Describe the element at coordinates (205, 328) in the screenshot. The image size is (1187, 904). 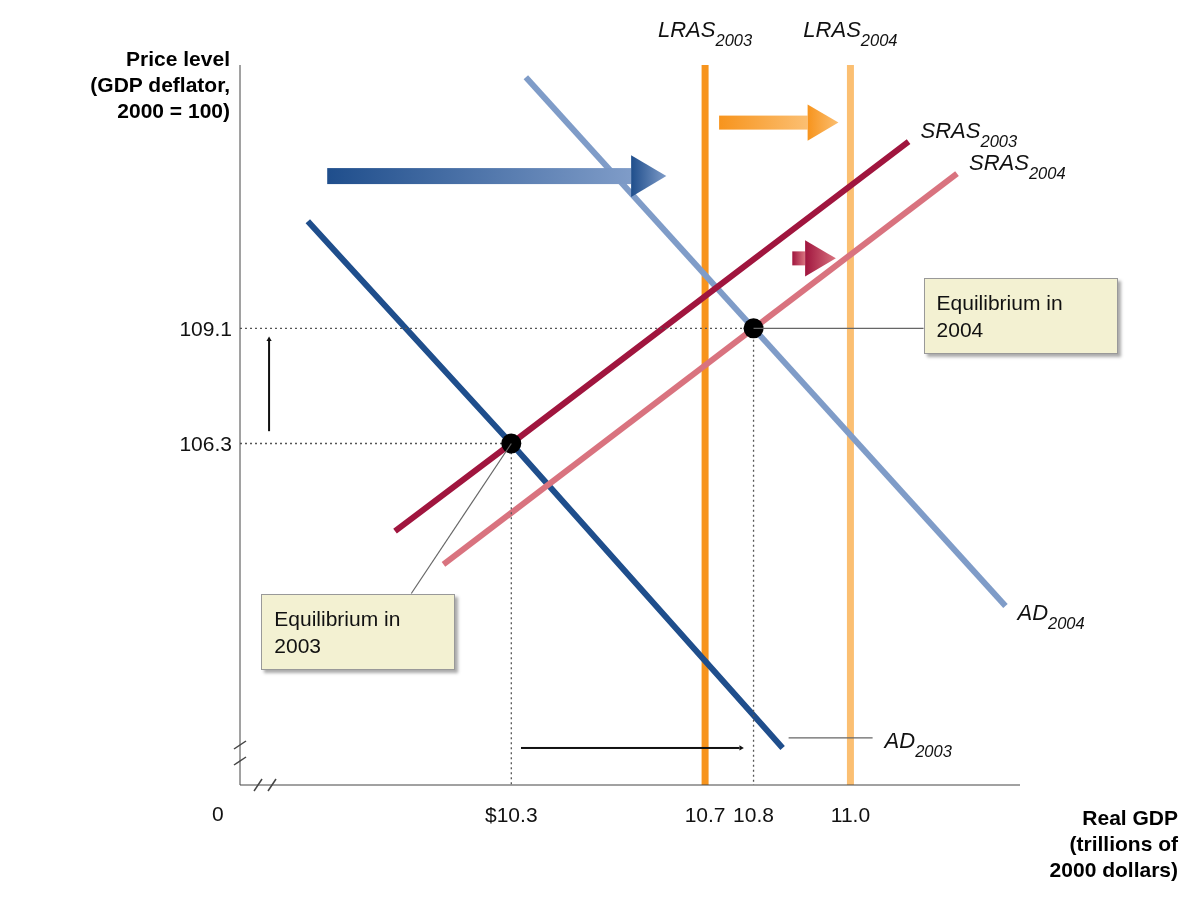
I see `y-tick-label: 109.1` at that location.